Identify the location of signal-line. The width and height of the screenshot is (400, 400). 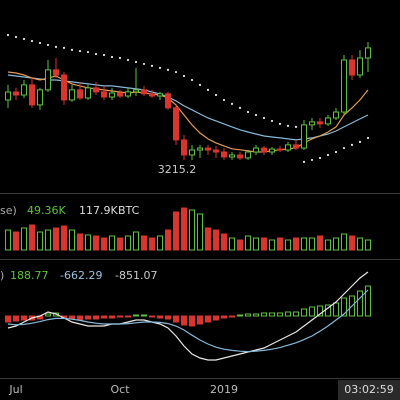
(188, 321).